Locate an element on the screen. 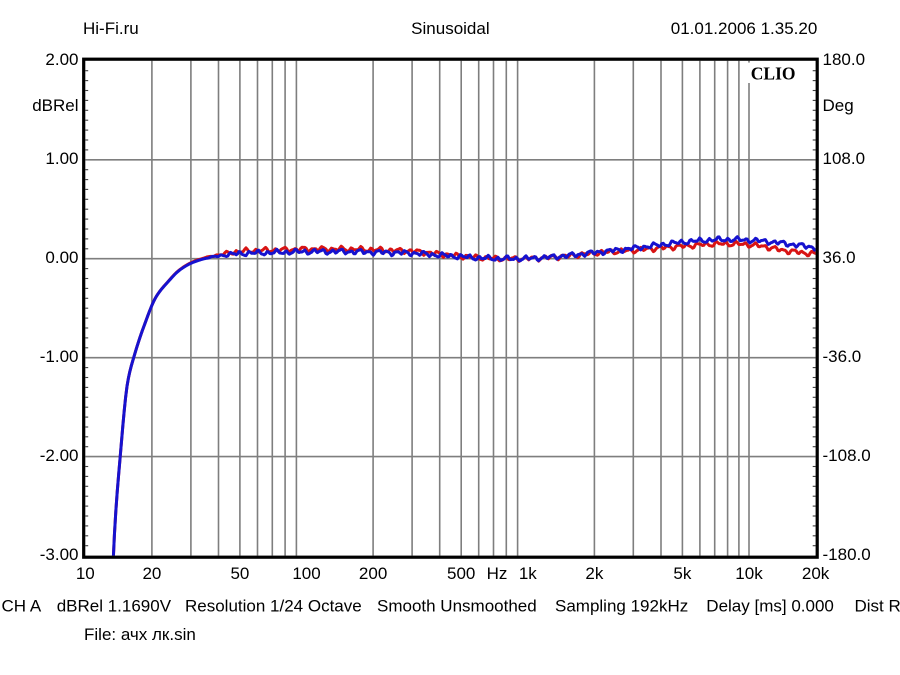 The width and height of the screenshot is (900, 675). svg-text: 2k is located at coordinates (594, 573).